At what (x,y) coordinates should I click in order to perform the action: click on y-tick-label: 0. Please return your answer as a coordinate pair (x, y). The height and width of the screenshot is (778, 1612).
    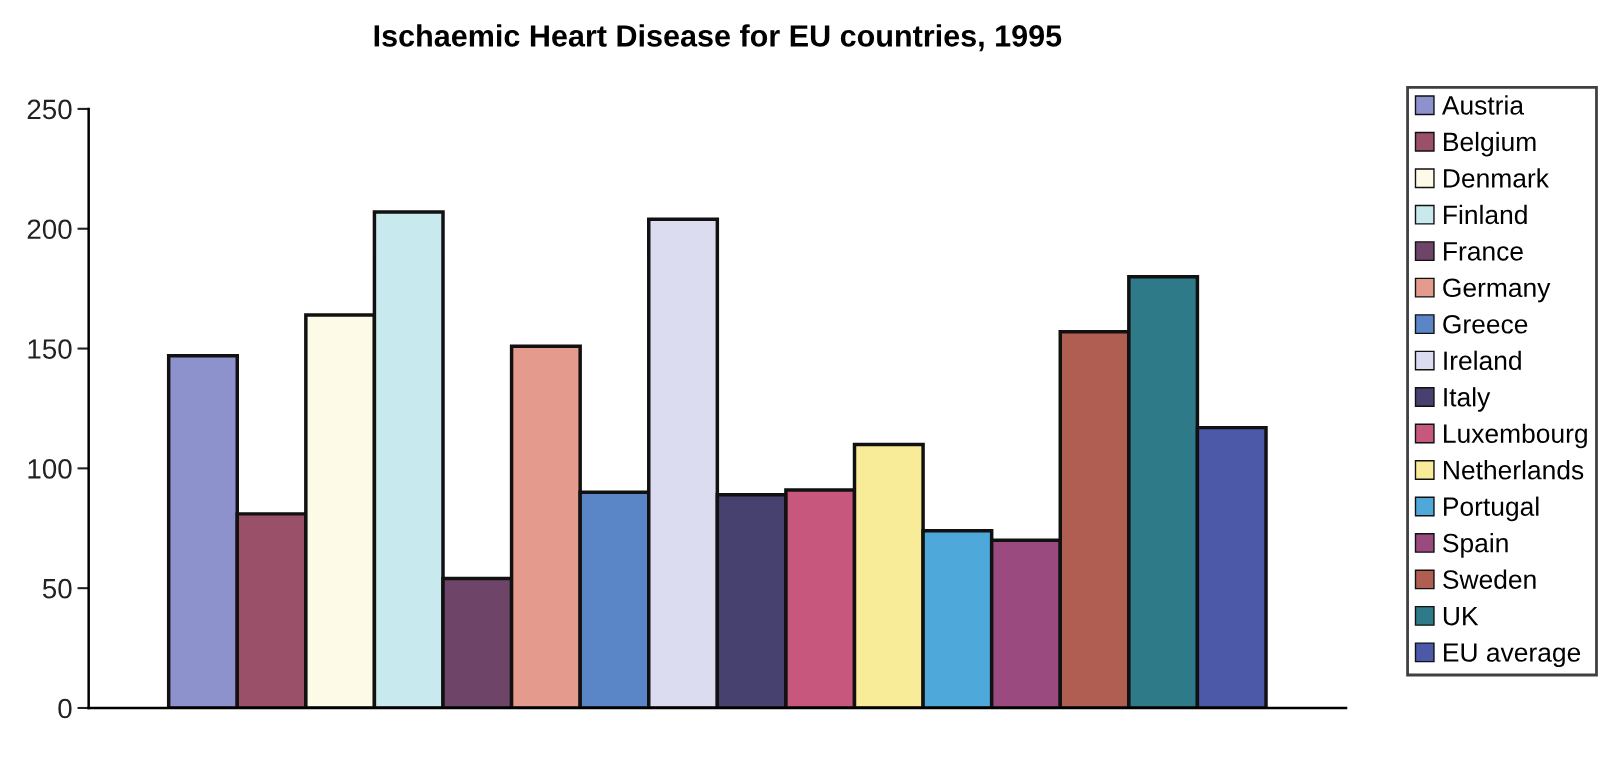
    Looking at the image, I should click on (65, 708).